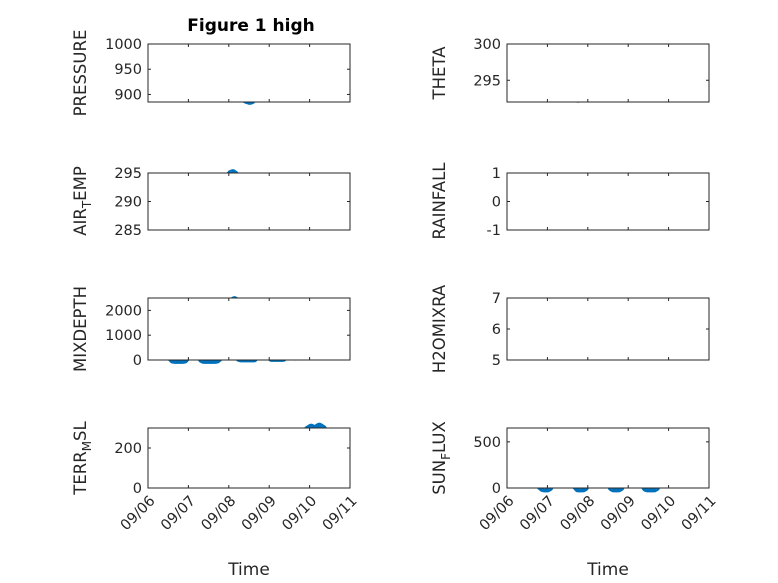  Describe the element at coordinates (123, 311) in the screenshot. I see `y-tick-label: 2000` at that location.